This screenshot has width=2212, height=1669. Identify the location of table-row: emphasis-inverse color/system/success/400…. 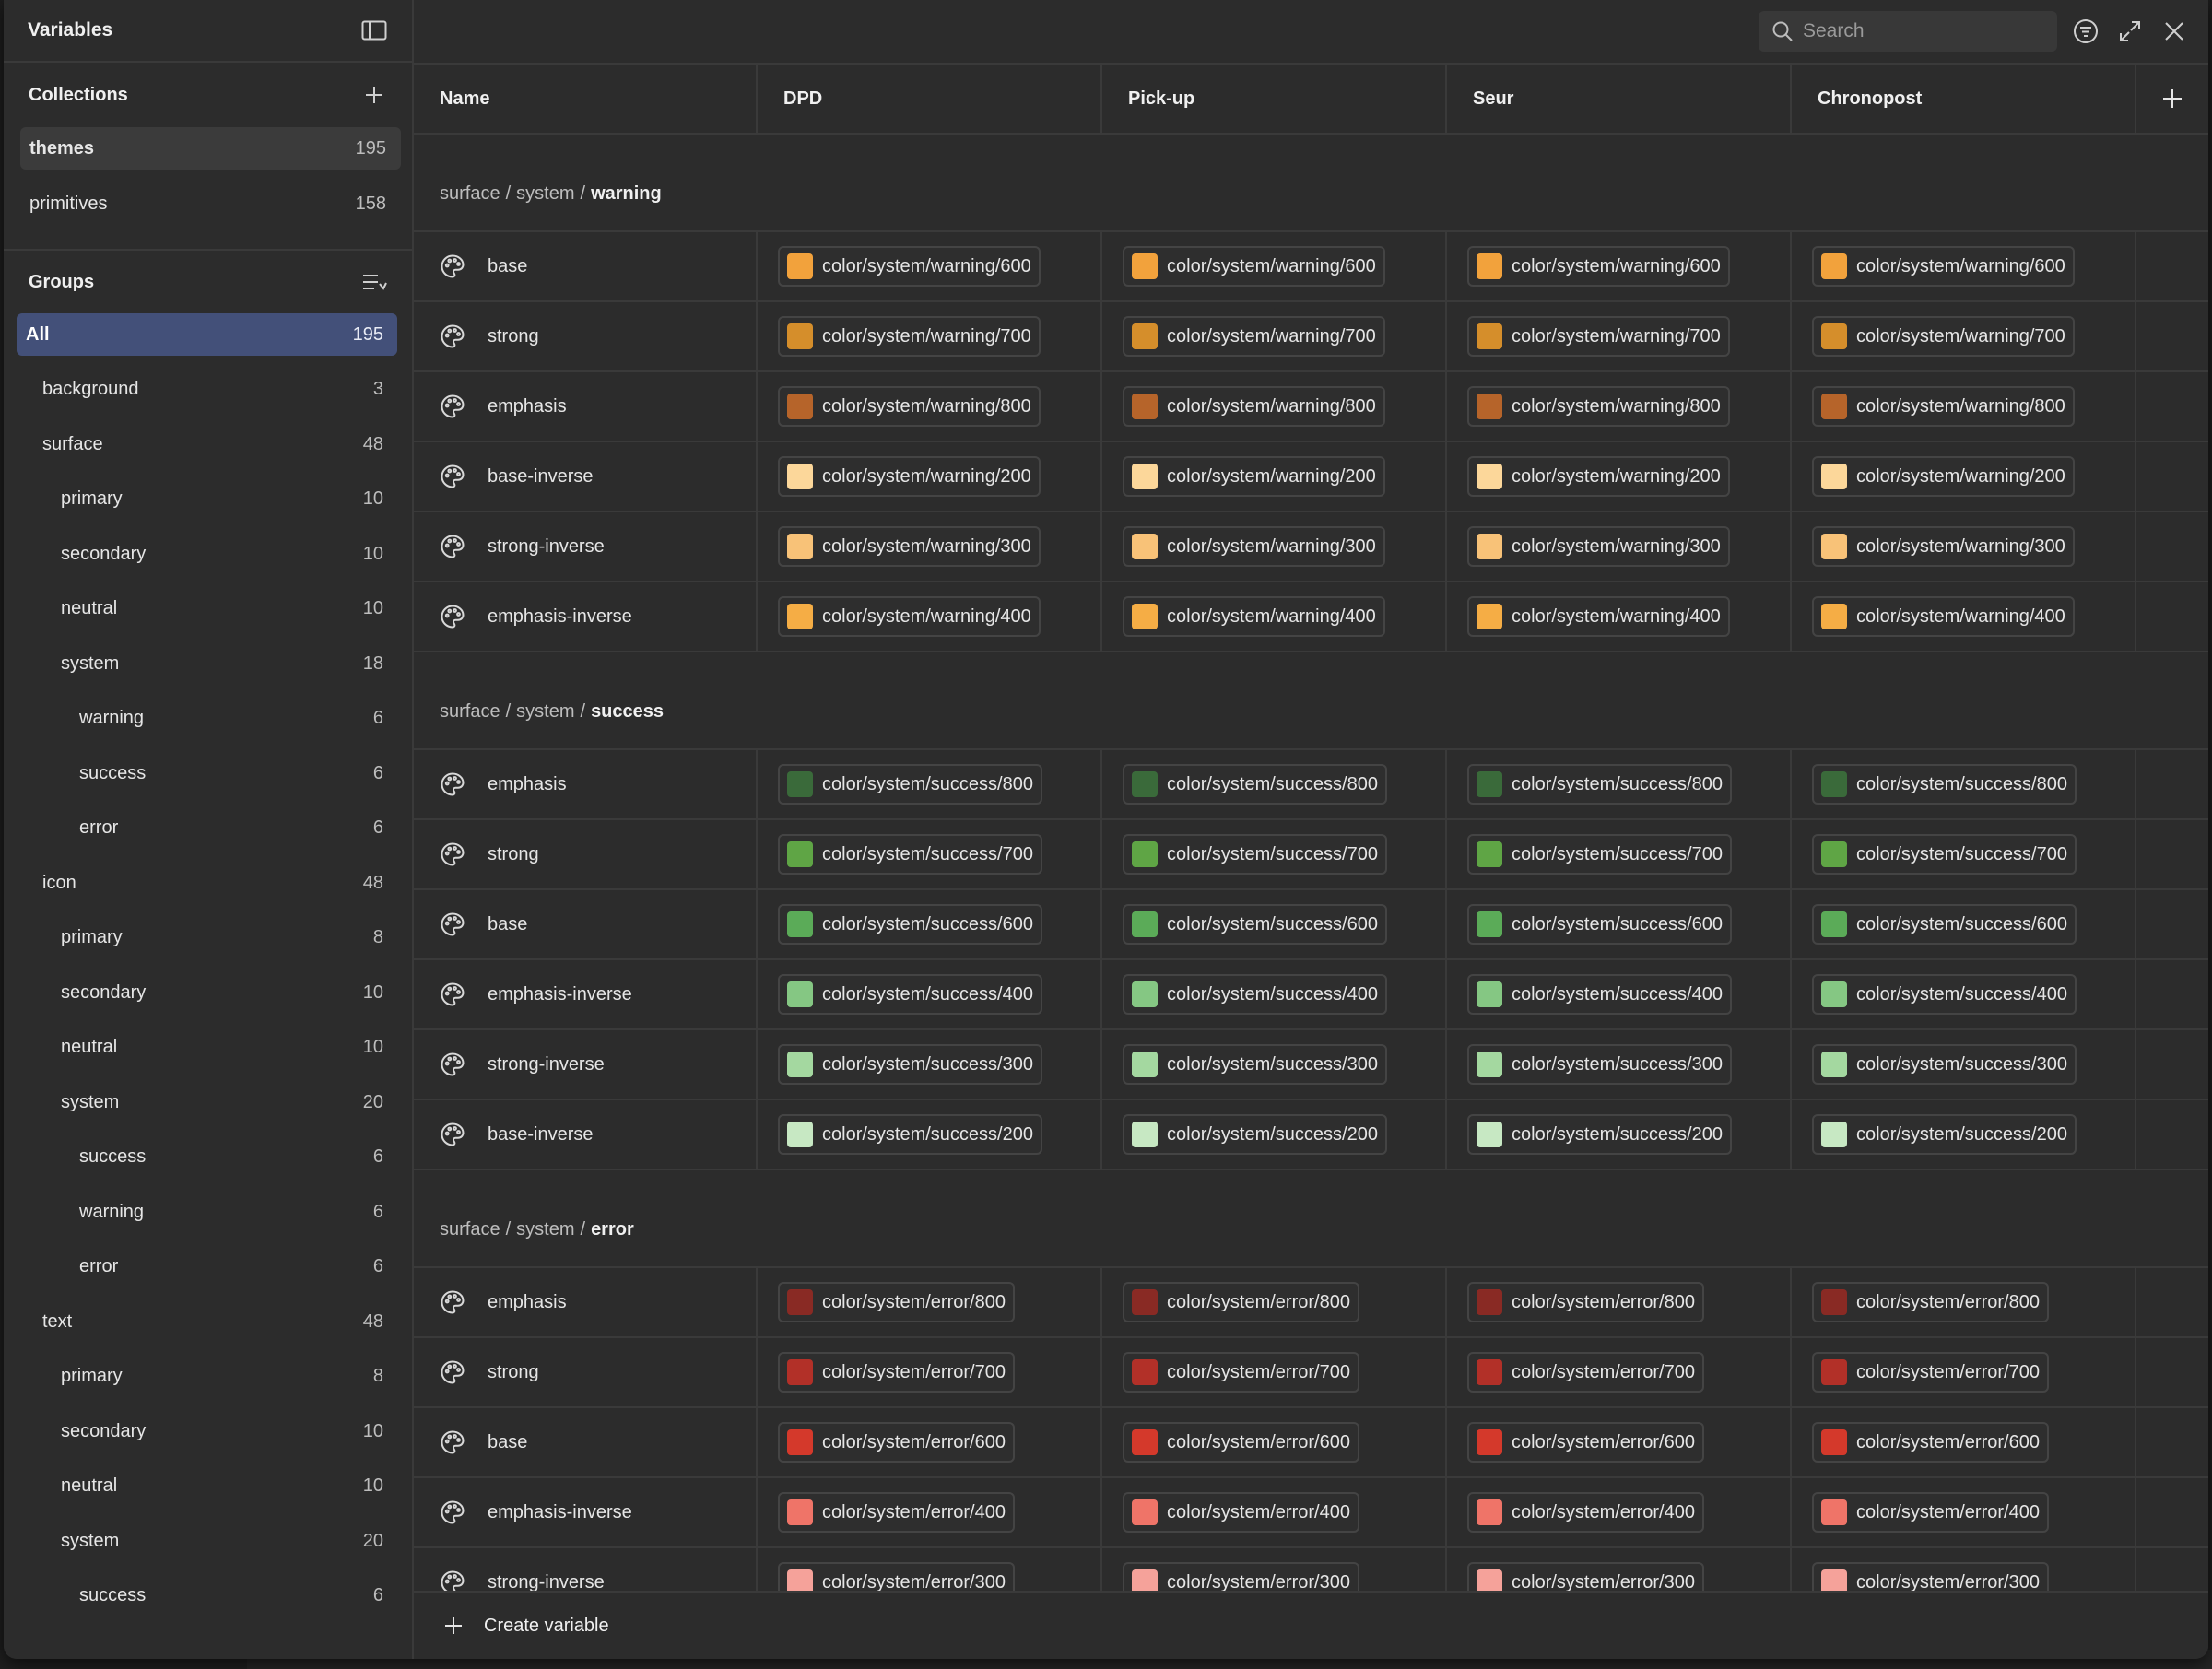
(1311, 995).